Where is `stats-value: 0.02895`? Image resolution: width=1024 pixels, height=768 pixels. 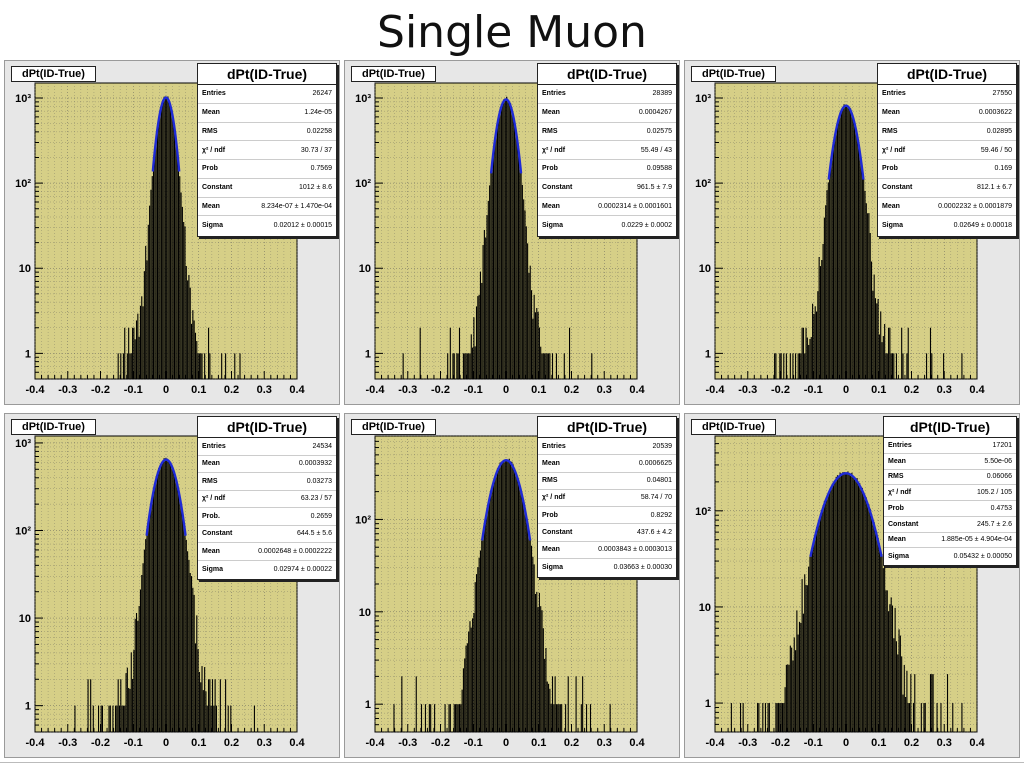 stats-value: 0.02895 is located at coordinates (999, 131).